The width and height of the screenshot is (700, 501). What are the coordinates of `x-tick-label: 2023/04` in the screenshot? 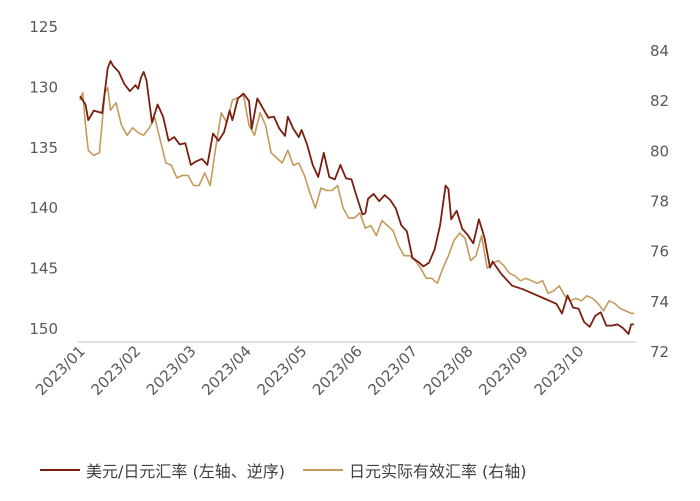 It's located at (226, 370).